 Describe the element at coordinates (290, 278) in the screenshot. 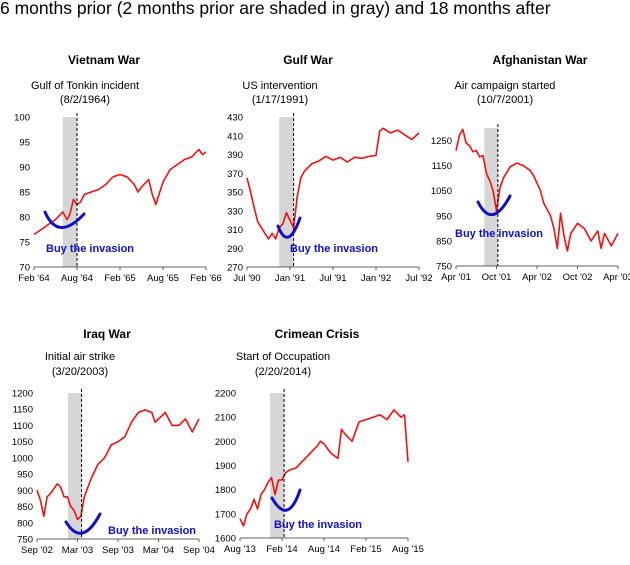

I see `x-tick-label: Jan '91` at that location.